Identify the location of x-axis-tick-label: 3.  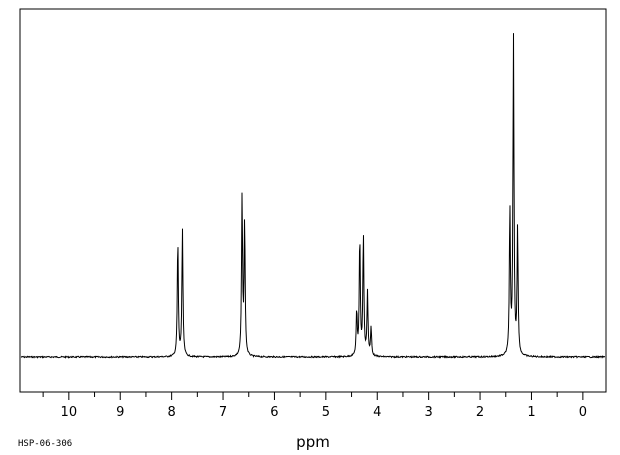
(429, 412).